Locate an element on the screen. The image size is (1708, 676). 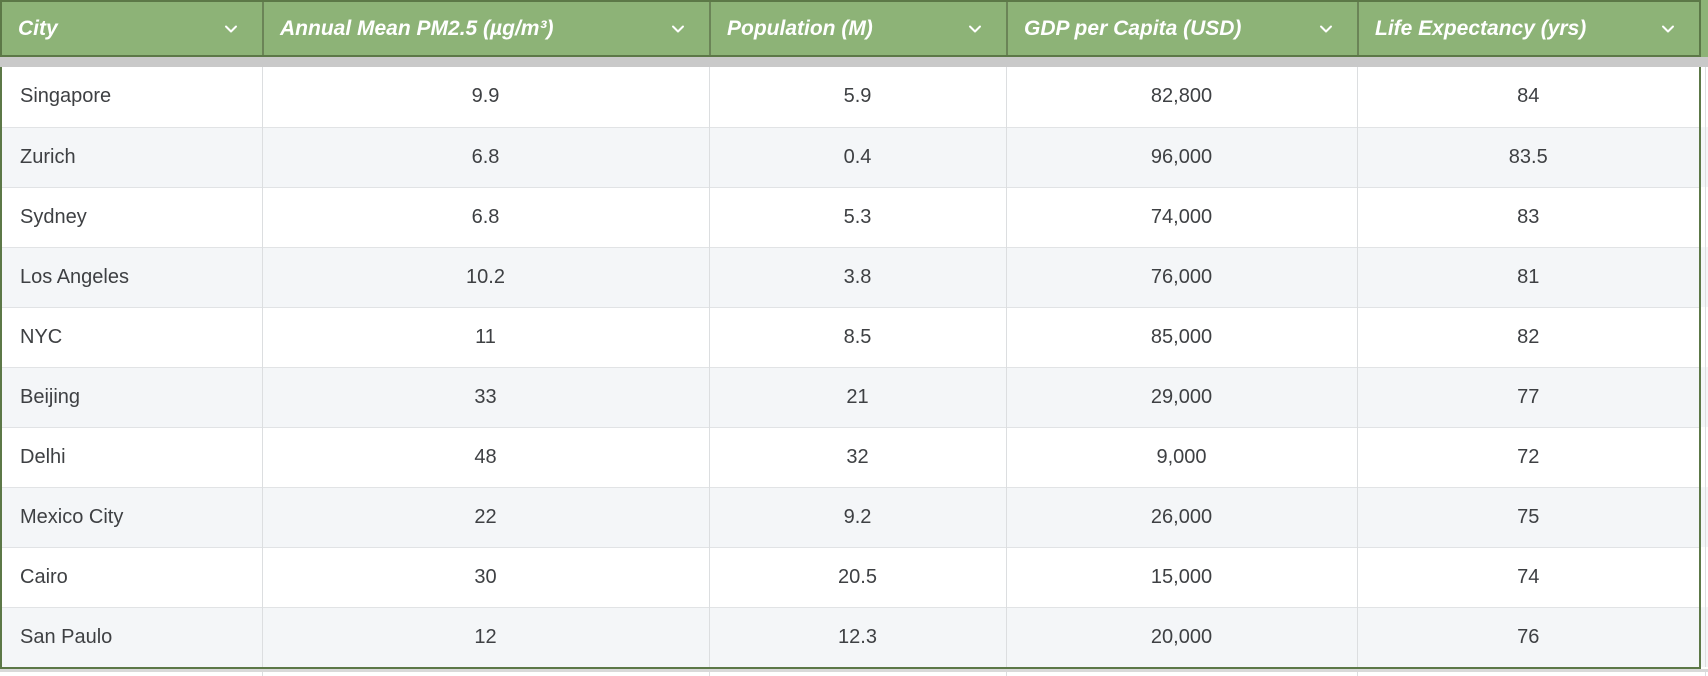
cell-pm25: 22 is located at coordinates (485, 516).